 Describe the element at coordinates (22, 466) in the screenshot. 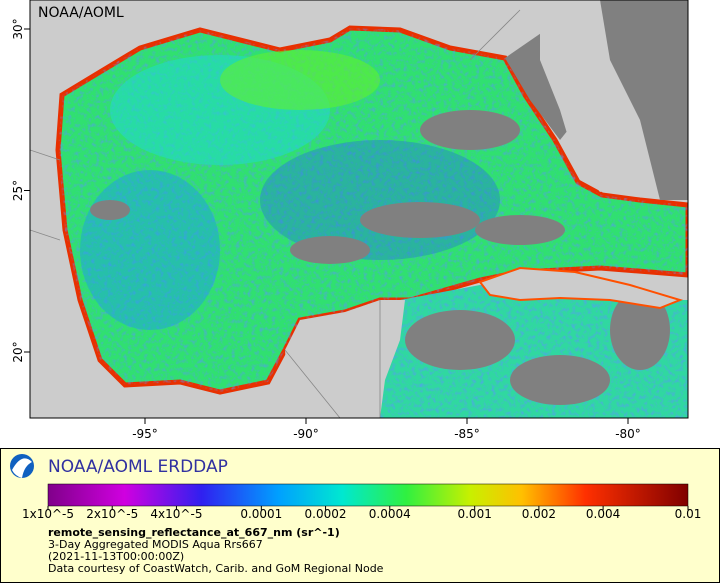

I see `noaa-logo` at that location.